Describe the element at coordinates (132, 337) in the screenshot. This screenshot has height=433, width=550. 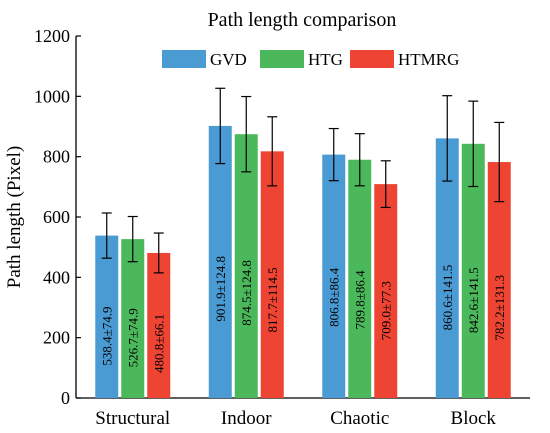
I see `data-label: 526.7±74.9` at that location.